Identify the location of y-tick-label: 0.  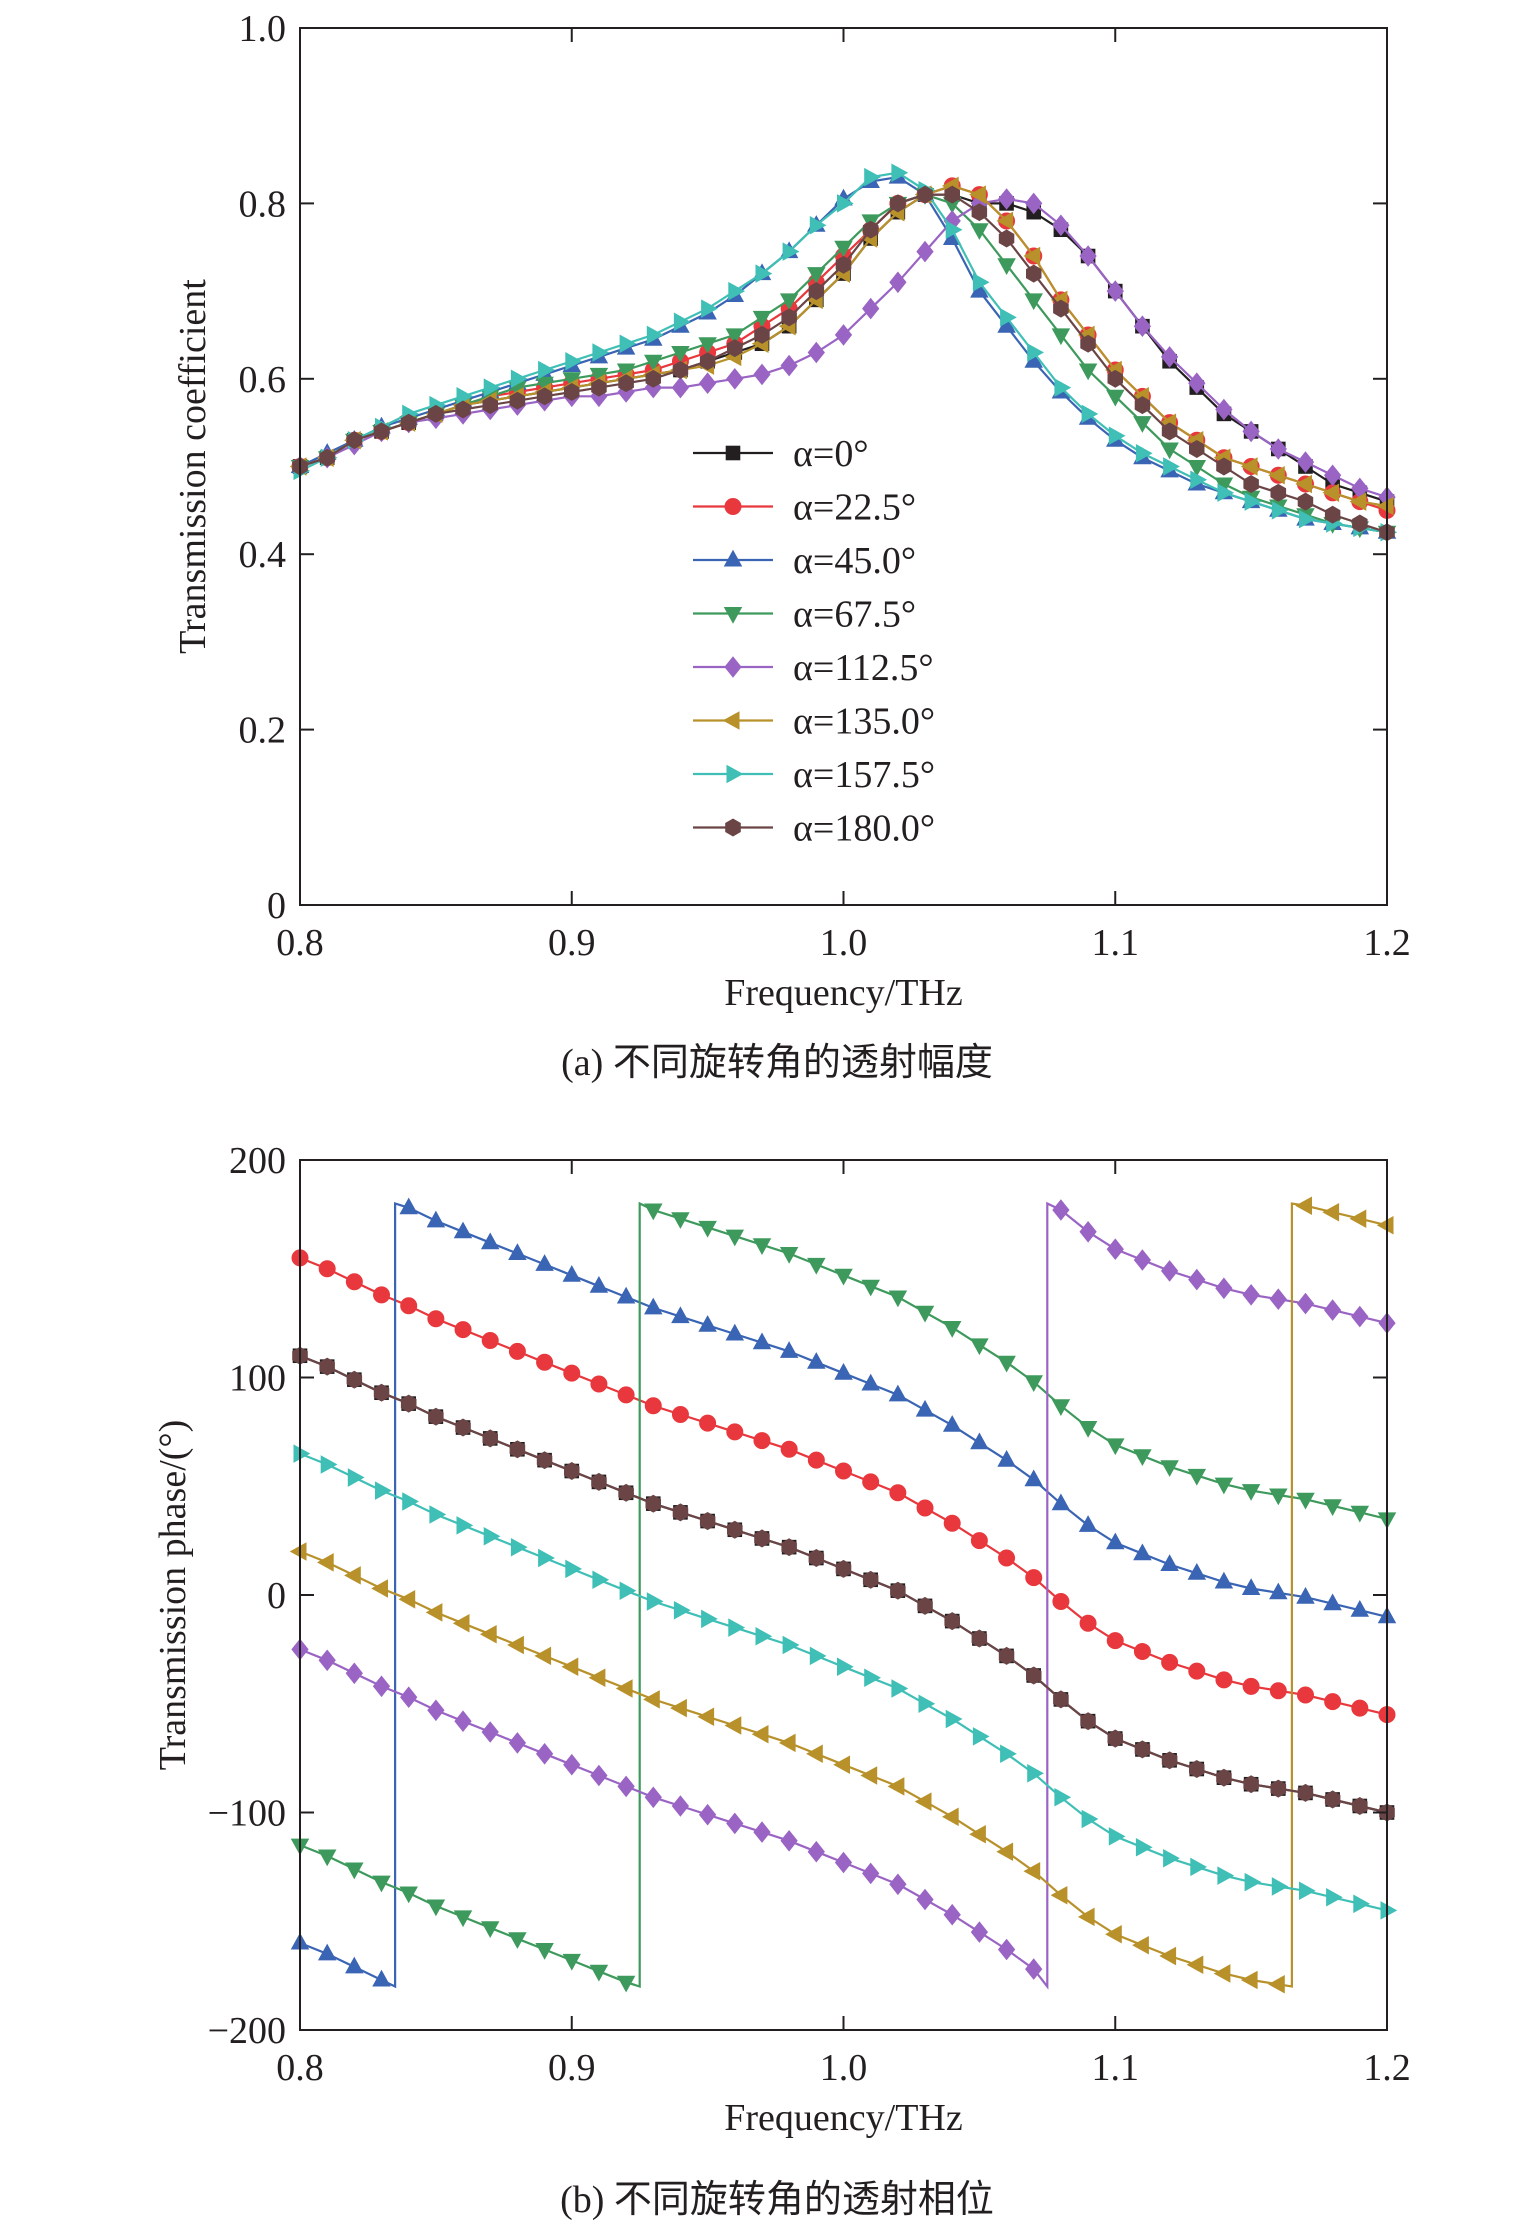
(276, 1596).